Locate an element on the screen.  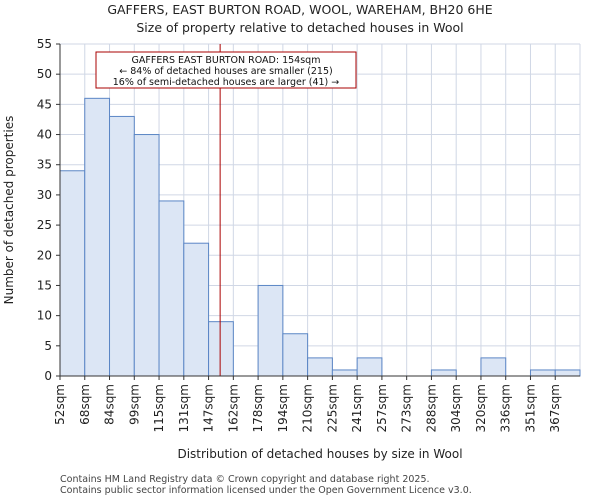
y-tick-label: 0 is located at coordinates (48, 376).